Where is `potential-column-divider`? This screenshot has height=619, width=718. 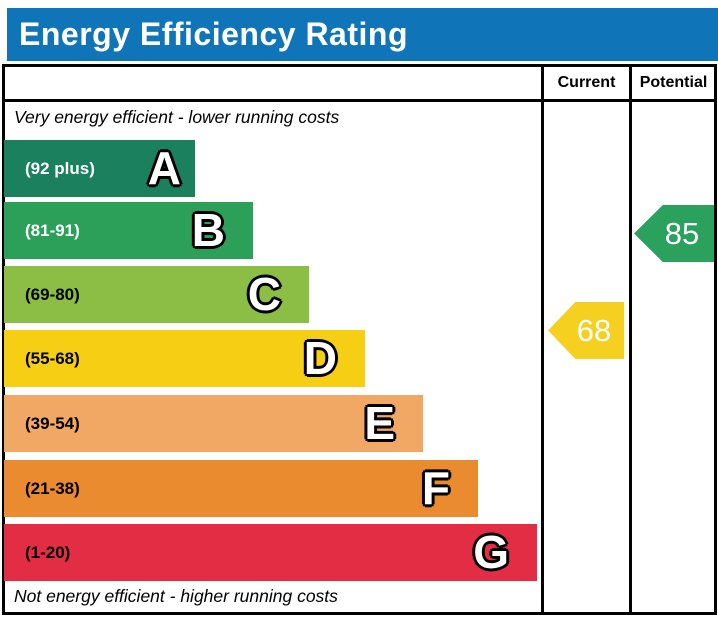 potential-column-divider is located at coordinates (630, 339).